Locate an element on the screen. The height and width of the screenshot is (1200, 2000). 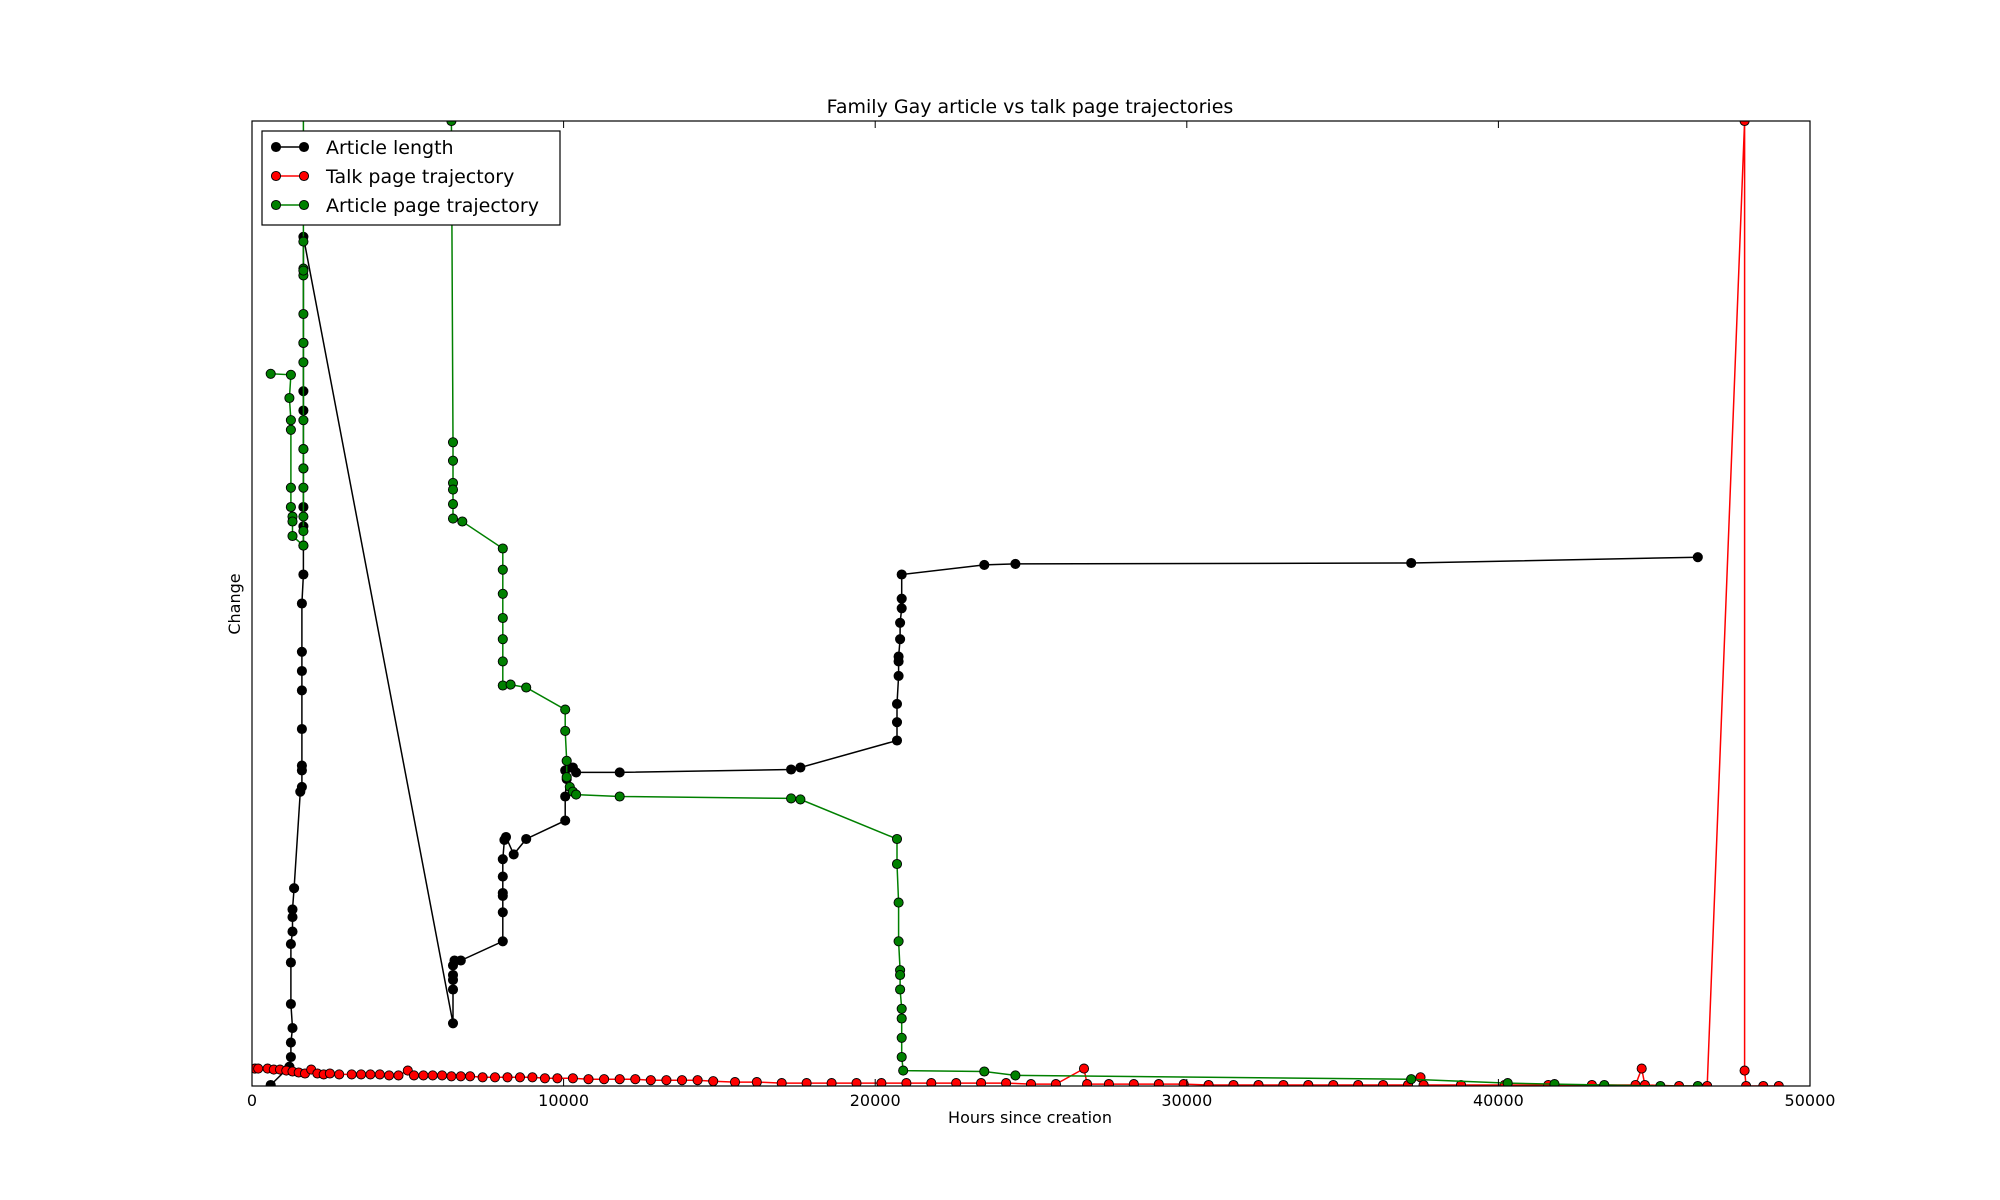
legend-box is located at coordinates (411, 178).